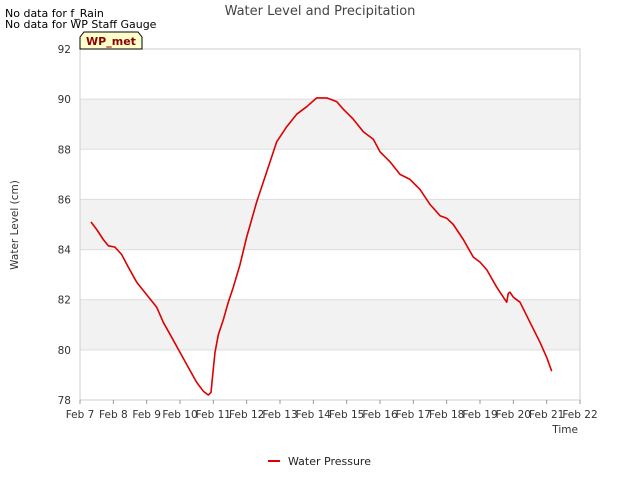 The image size is (640, 480). I want to click on wp-met-badge: WP_met, so click(111, 40).